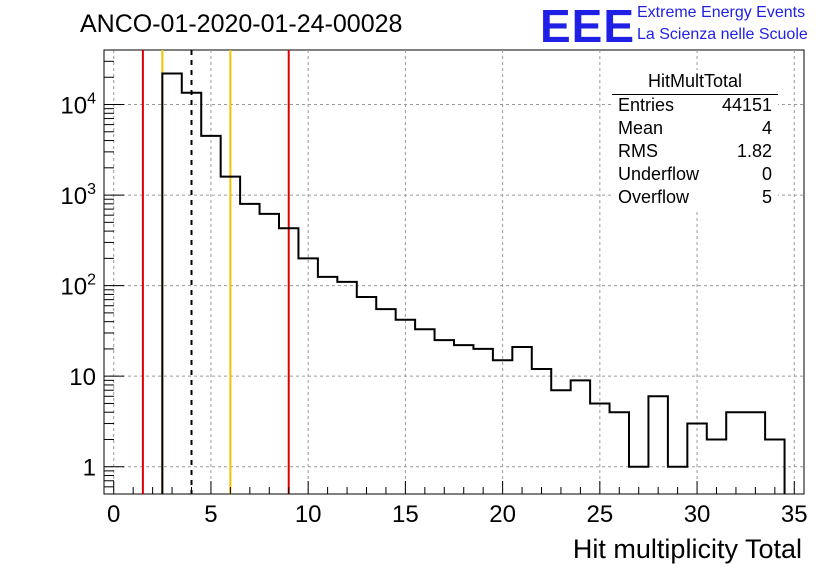 The image size is (836, 572). What do you see at coordinates (91, 280) in the screenshot?
I see `y-tick-exponent: 2` at bounding box center [91, 280].